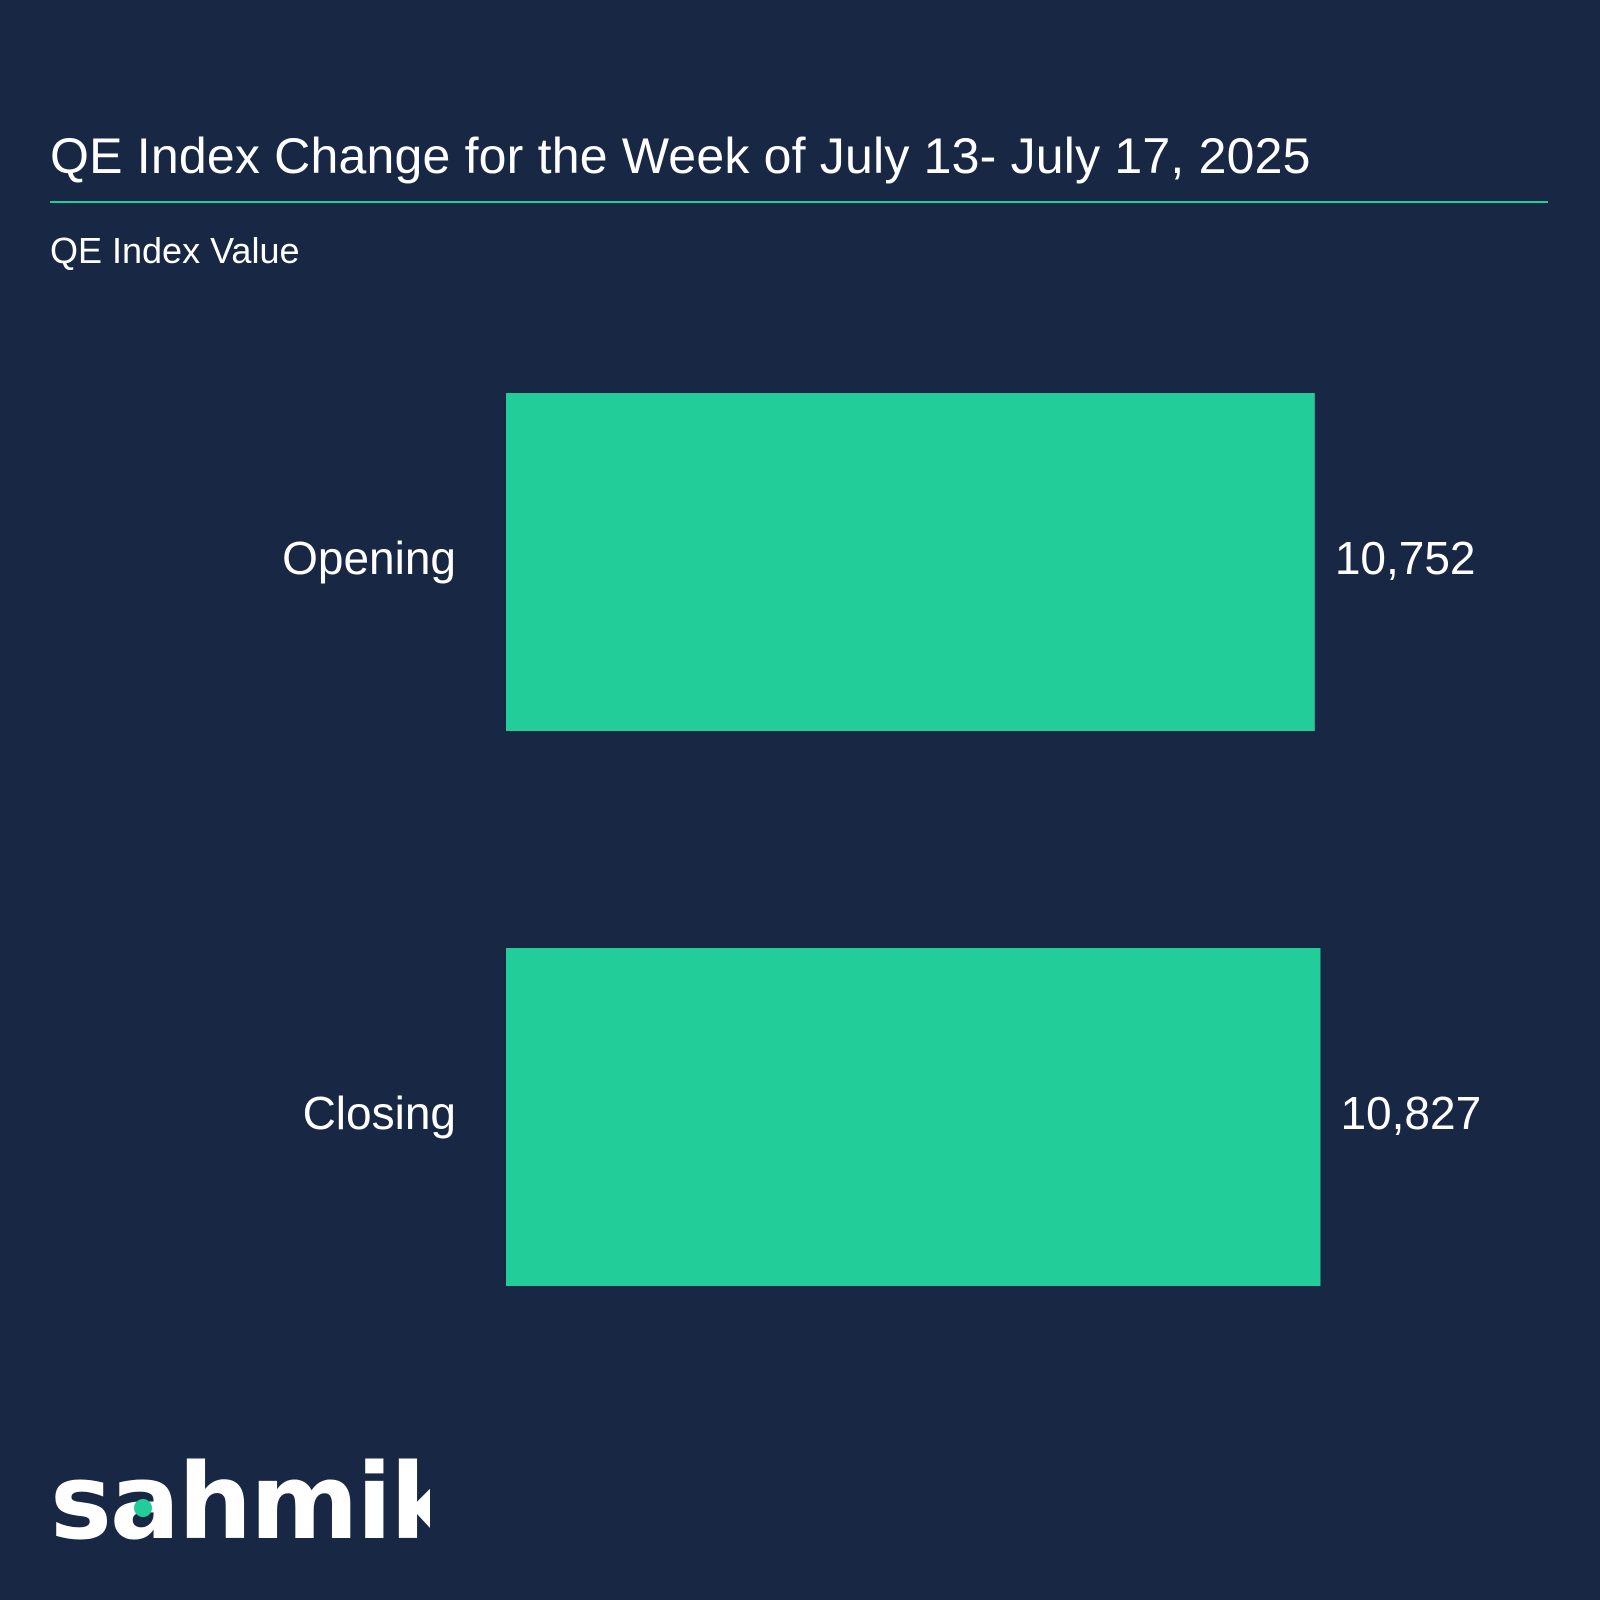 The image size is (1600, 1600). I want to click on chart-subtitle: QE Index Value, so click(175, 250).